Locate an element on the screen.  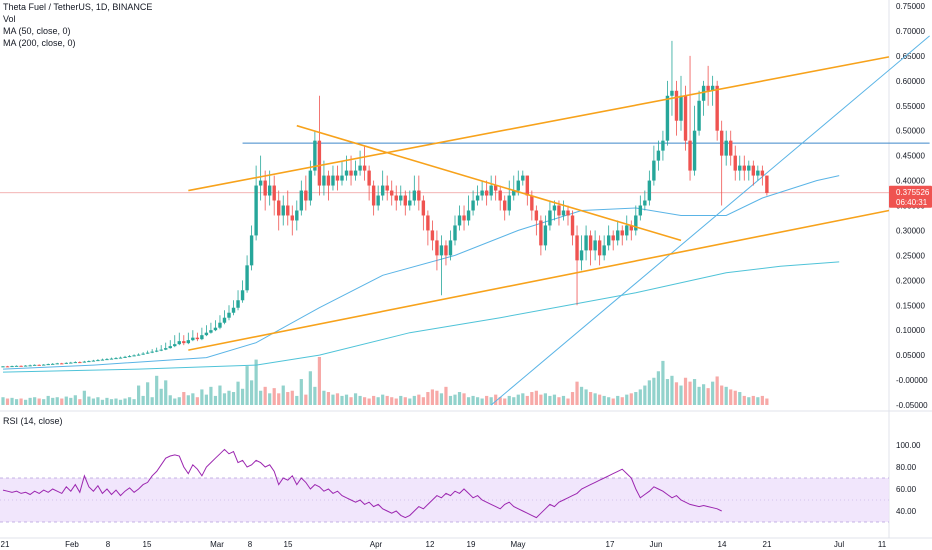
price-tick-label: -0.05000 is located at coordinates (912, 405).